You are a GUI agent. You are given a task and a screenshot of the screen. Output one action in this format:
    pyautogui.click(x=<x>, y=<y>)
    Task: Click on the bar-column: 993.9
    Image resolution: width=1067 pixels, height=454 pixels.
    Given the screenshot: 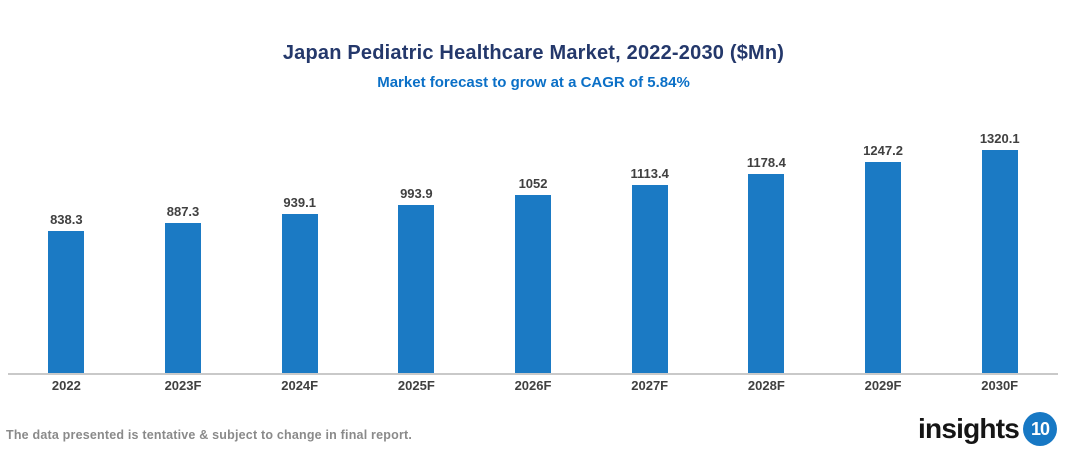 What is the action you would take?
    pyautogui.click(x=416, y=279)
    